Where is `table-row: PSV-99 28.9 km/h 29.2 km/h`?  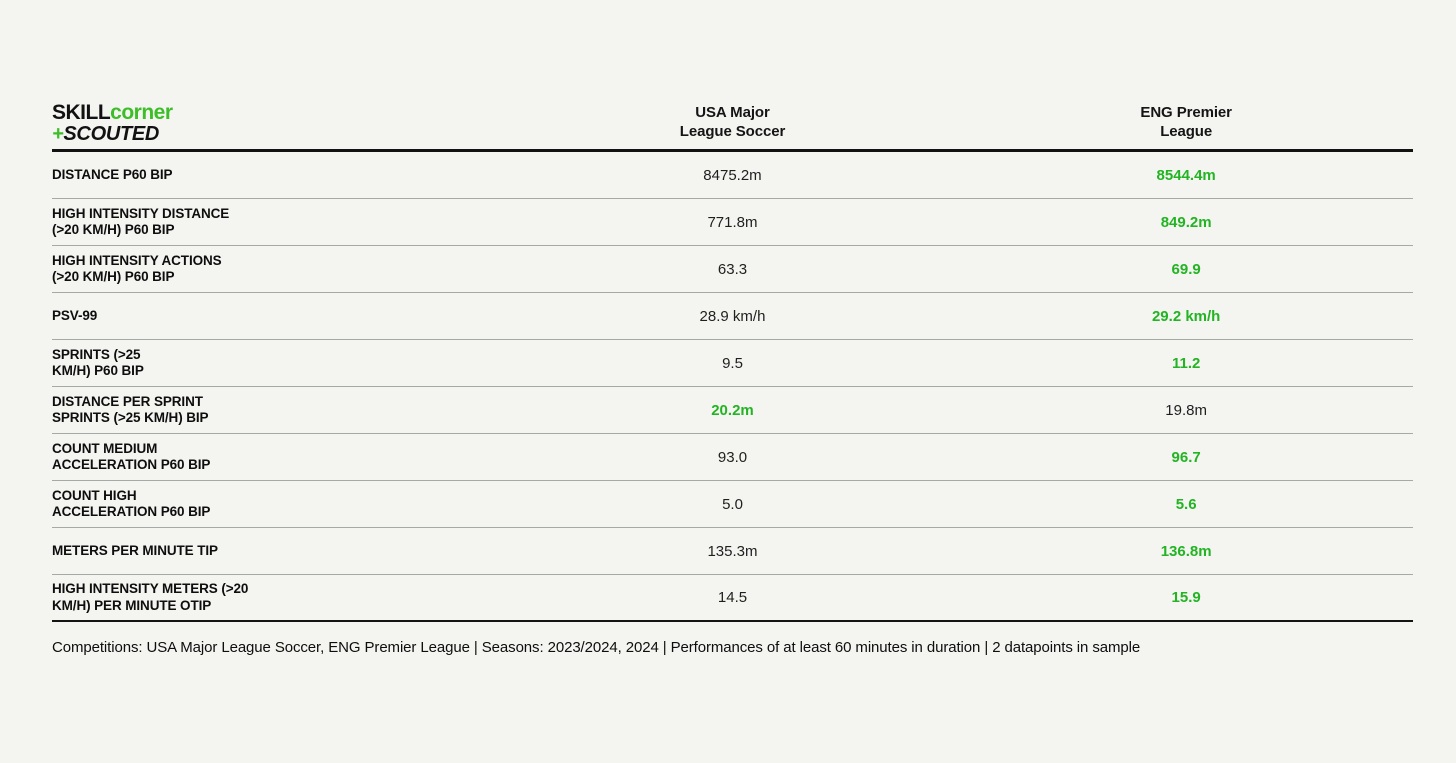
table-row: PSV-99 28.9 km/h 29.2 km/h is located at coordinates (732, 316).